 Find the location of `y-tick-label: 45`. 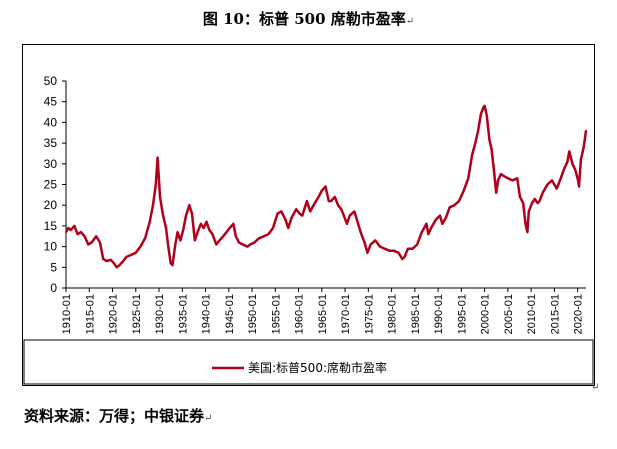

y-tick-label: 45 is located at coordinates (51, 102).